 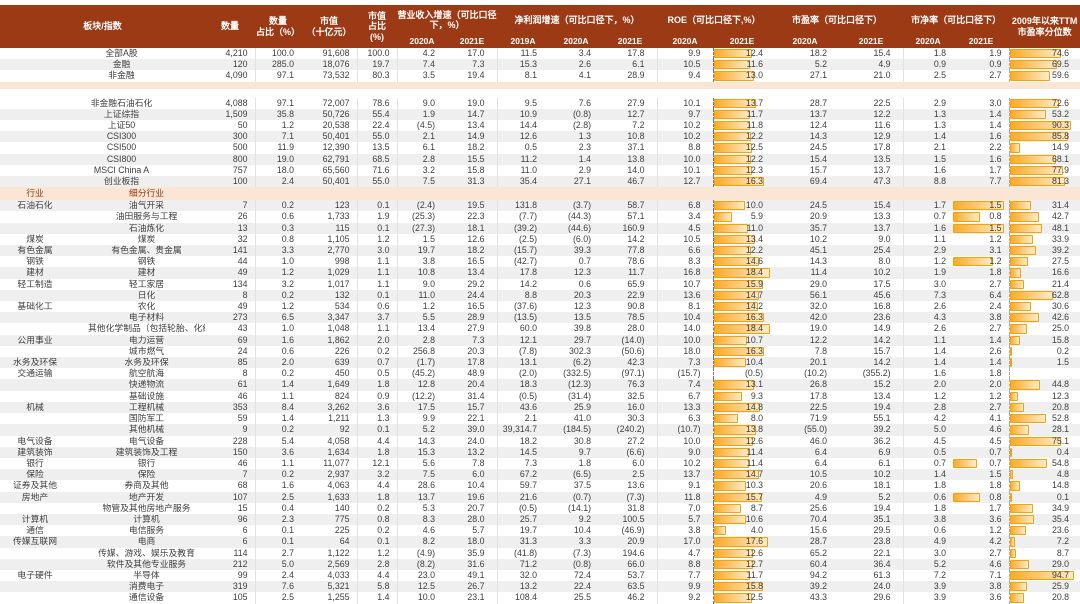 I want to click on cell-n19: 59.7, so click(x=528, y=485).